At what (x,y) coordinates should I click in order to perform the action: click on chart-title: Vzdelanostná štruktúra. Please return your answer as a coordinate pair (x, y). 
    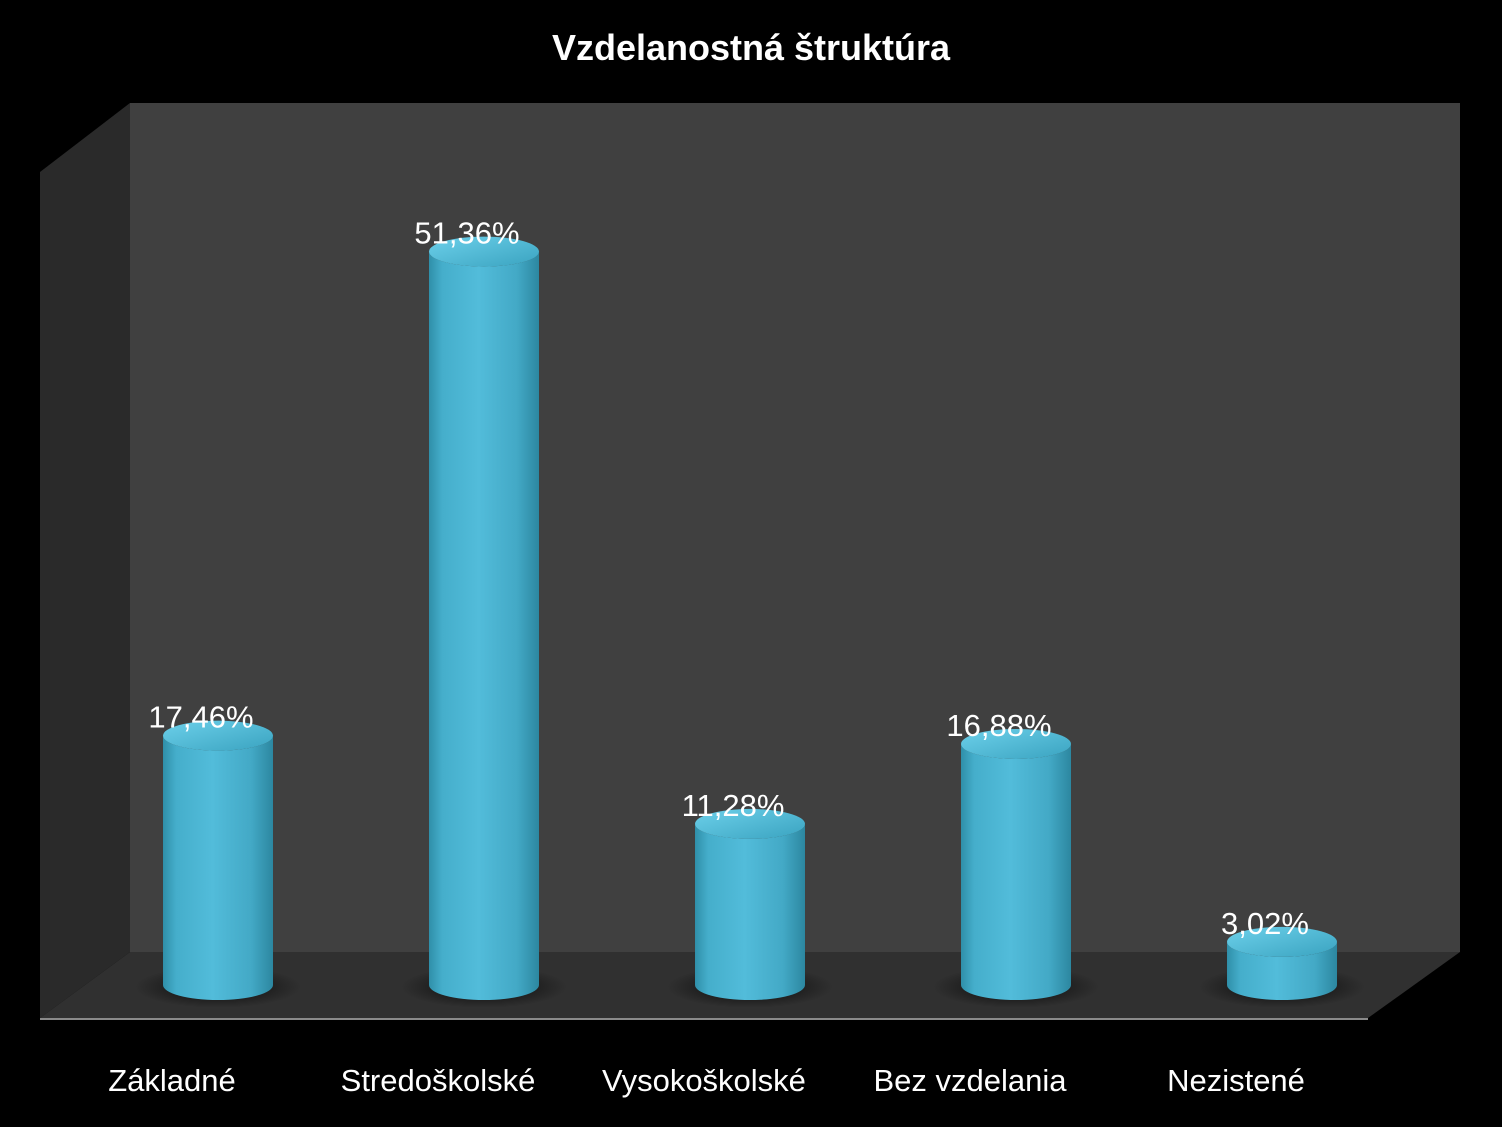
    Looking at the image, I should click on (751, 47).